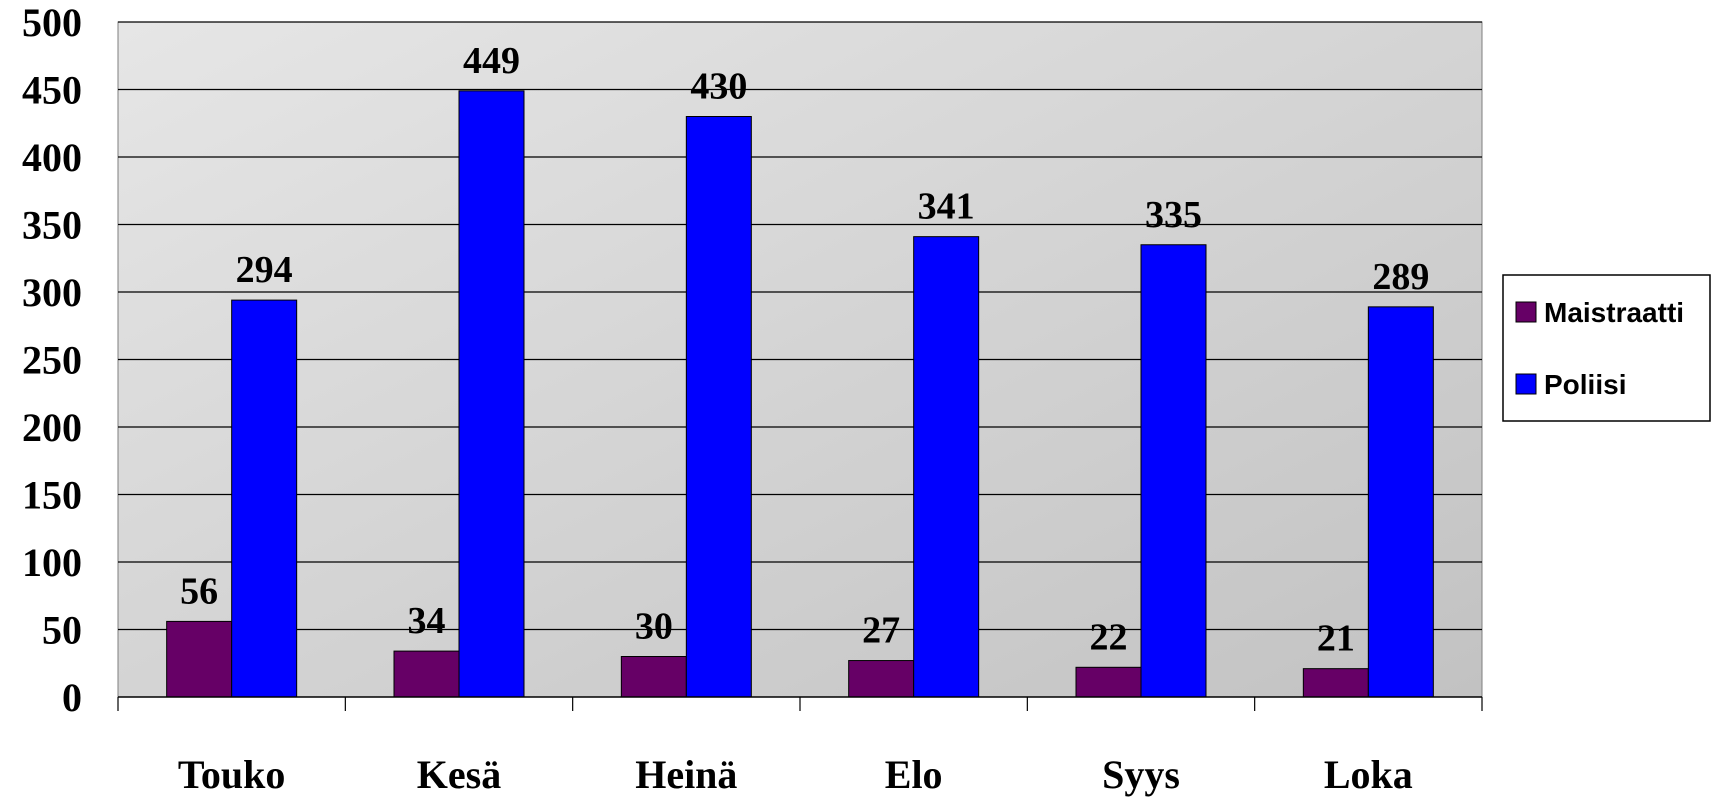 This screenshot has width=1717, height=798. I want to click on data-label: 27, so click(881, 631).